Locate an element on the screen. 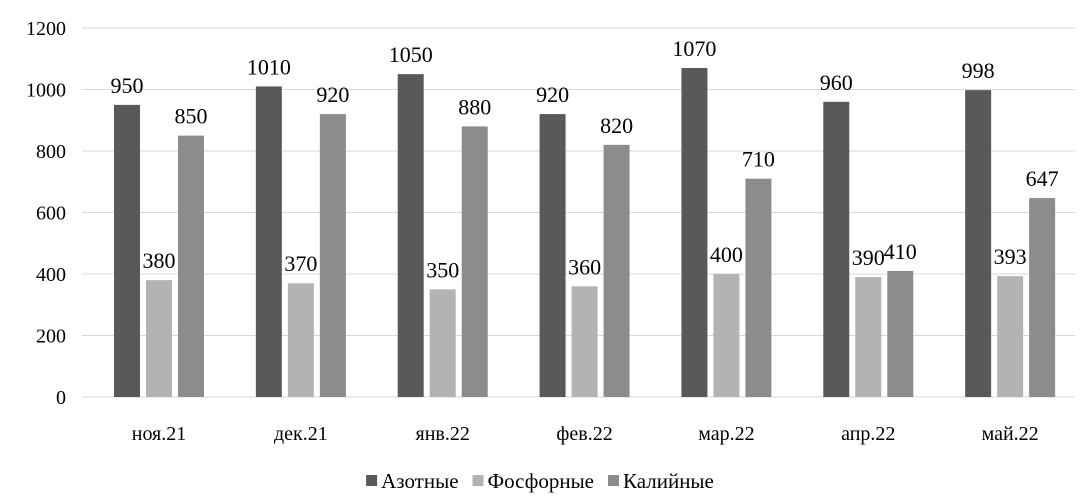 The height and width of the screenshot is (500, 1080). data-label: 360 is located at coordinates (584, 266).